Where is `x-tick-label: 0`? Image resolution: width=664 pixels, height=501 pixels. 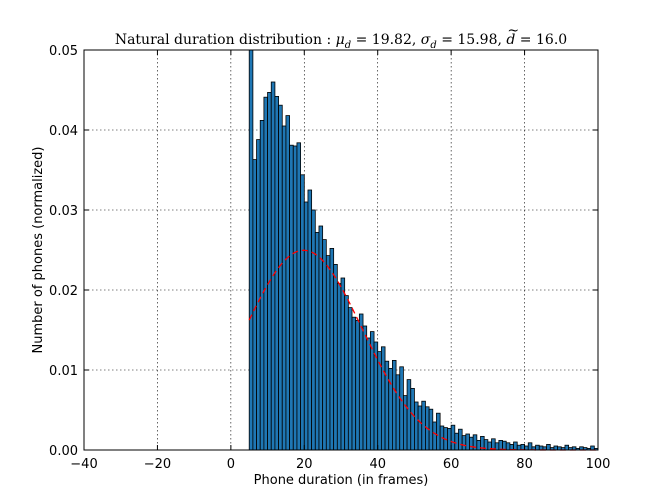
x-tick-label: 0 is located at coordinates (231, 464).